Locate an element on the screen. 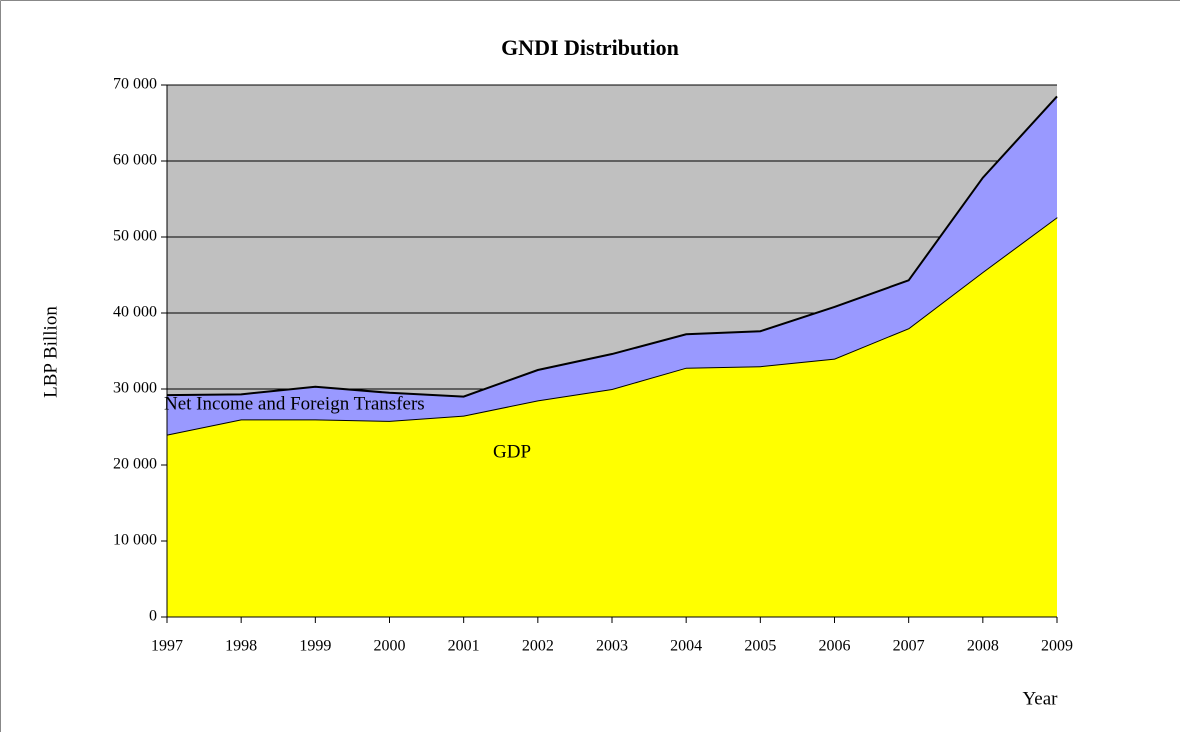 The width and height of the screenshot is (1181, 737). y-tick-label: 70 000 is located at coordinates (135, 84).